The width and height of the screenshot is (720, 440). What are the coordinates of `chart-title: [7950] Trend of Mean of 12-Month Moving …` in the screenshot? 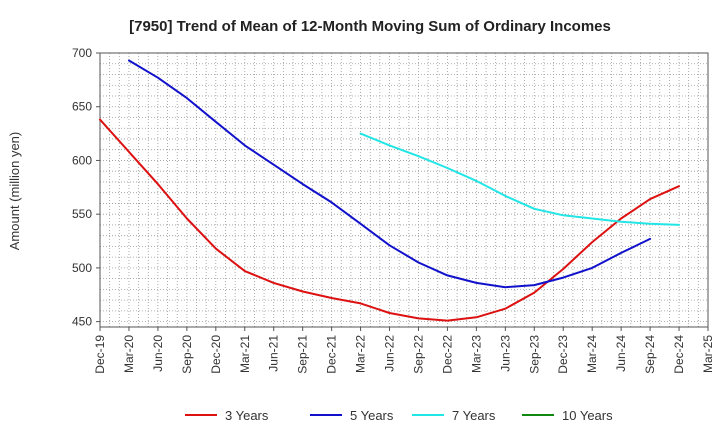 It's located at (370, 26).